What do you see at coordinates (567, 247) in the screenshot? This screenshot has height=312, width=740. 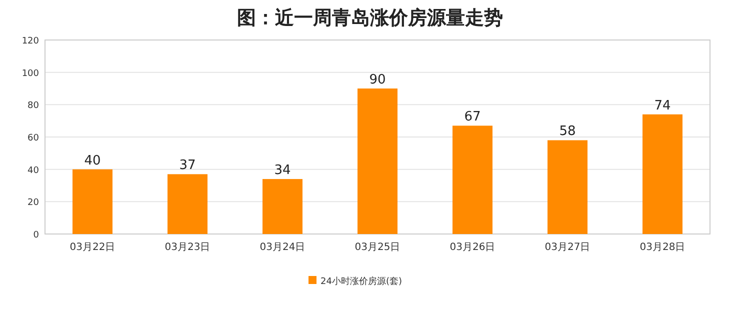 I see `x-tick-label: 03月27日` at bounding box center [567, 247].